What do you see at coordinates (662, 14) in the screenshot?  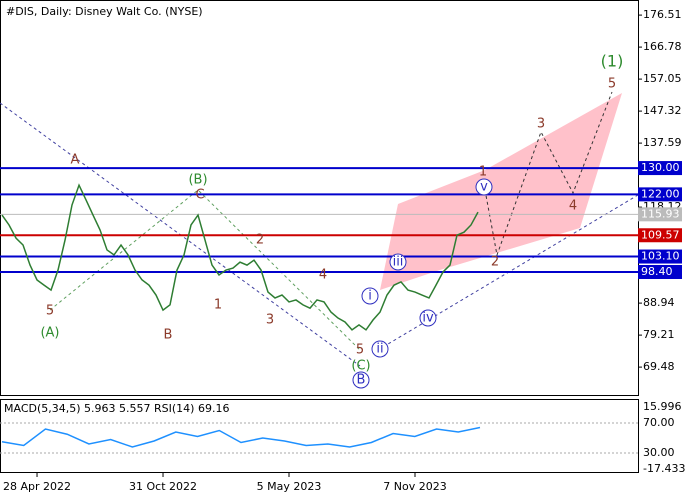 I see `y-tick-label: 176.51` at bounding box center [662, 14].